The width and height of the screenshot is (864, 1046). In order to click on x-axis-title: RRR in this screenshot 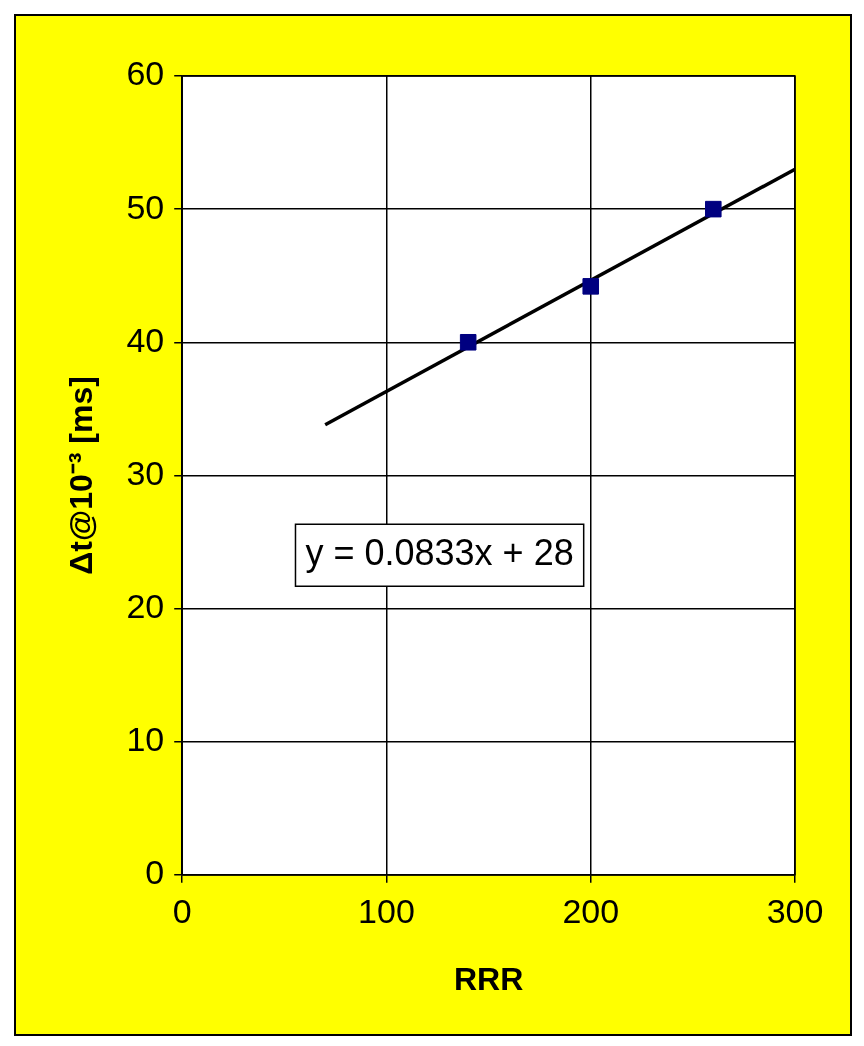, I will do `click(488, 978)`.